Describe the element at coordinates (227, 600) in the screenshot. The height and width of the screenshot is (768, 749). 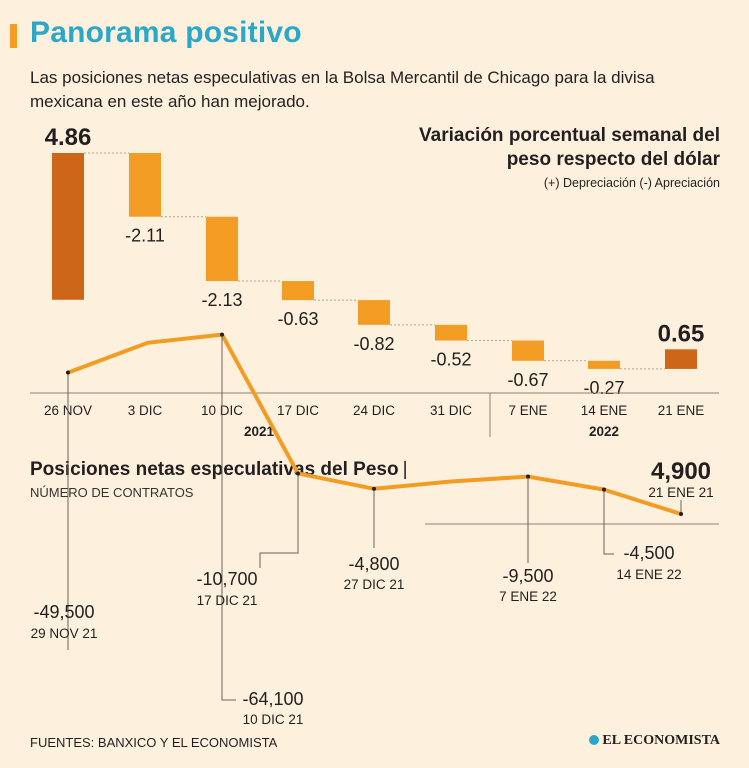
I see `annotation-date: 17 DIC 21` at that location.